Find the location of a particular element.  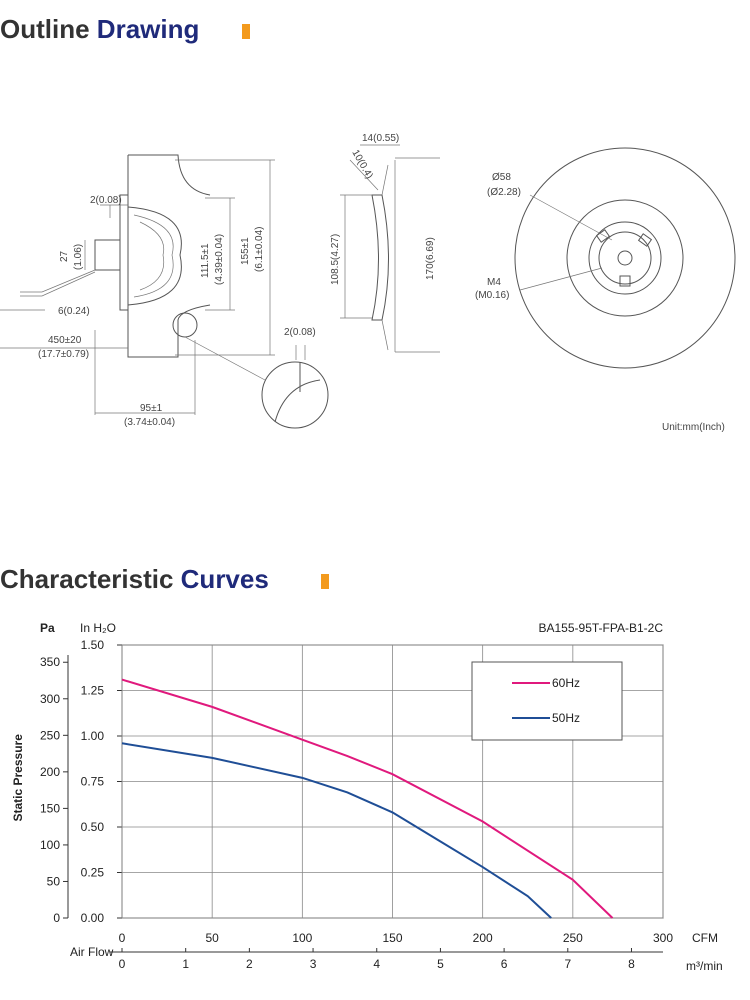

x2-tick-label: 4 is located at coordinates (376, 964).